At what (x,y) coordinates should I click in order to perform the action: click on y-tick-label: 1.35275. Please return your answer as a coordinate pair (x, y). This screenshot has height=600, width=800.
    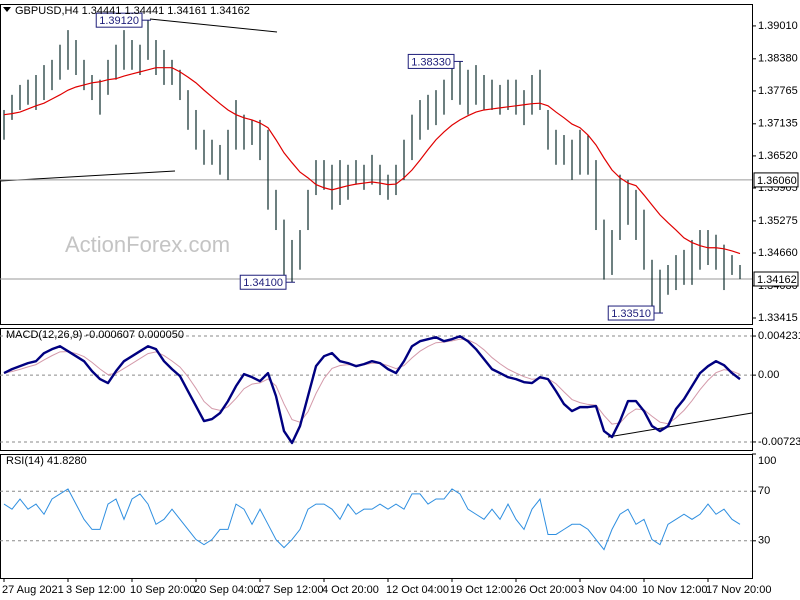
    Looking at the image, I should click on (778, 221).